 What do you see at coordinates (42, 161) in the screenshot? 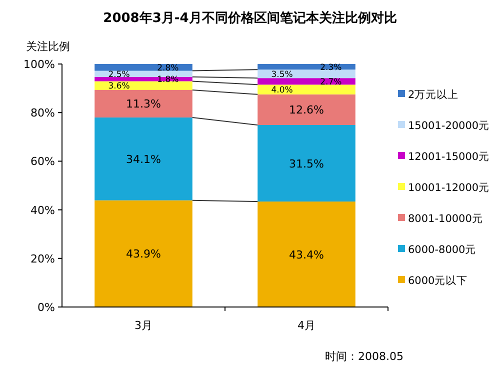
I see `y-tick-label: 60%` at bounding box center [42, 161].